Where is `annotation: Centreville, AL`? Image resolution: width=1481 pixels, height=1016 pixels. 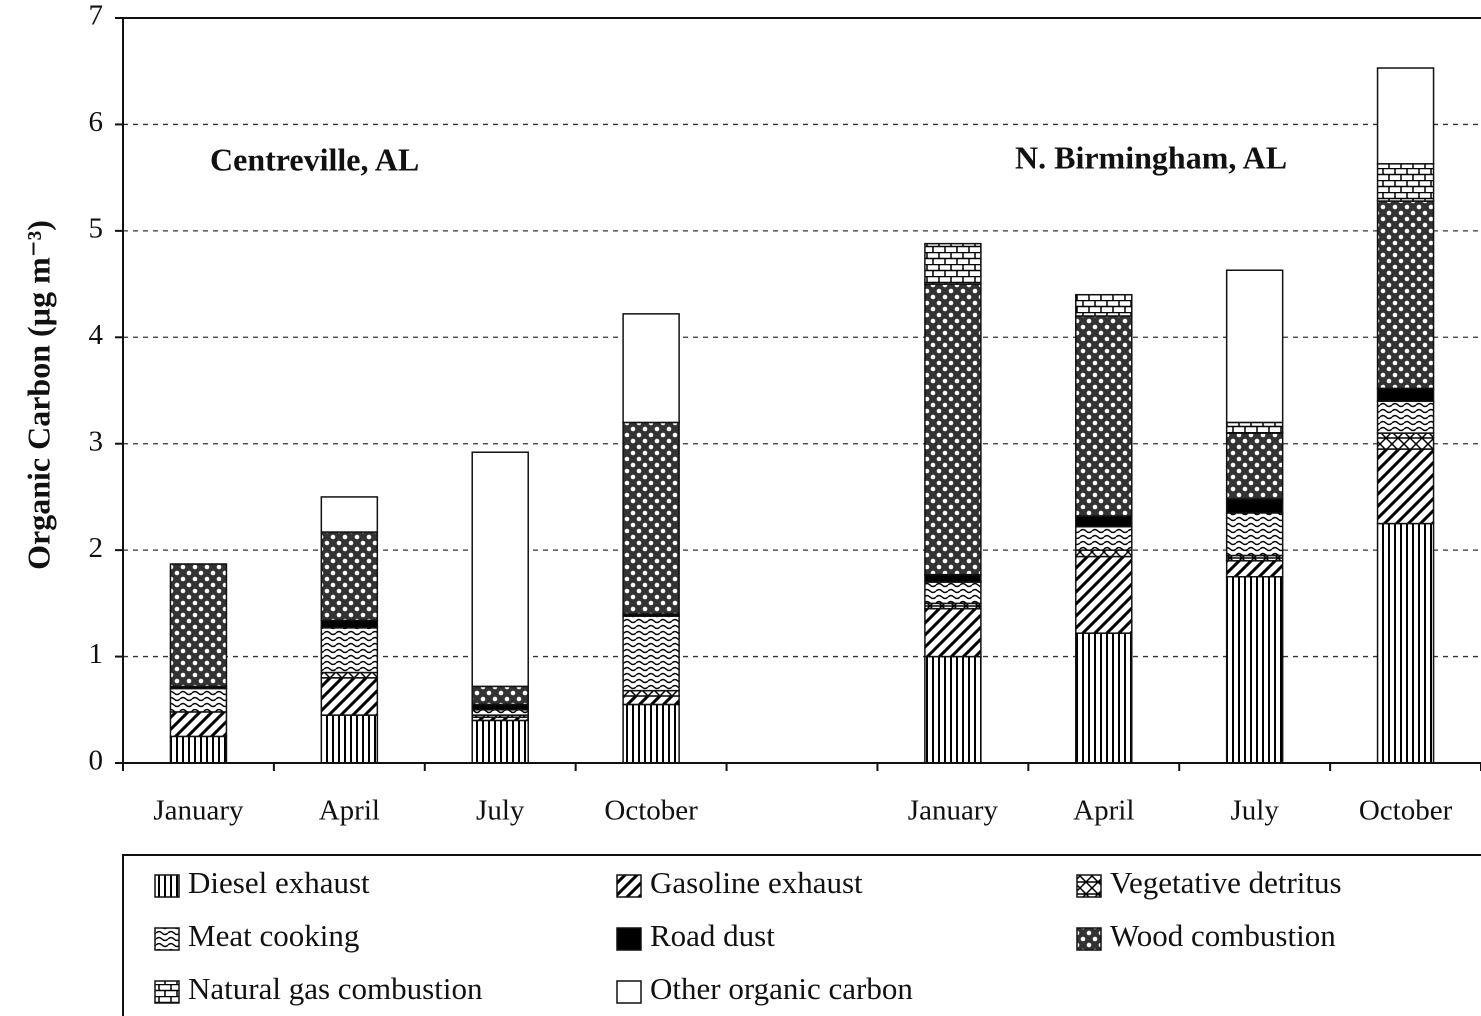 annotation: Centreville, AL is located at coordinates (314, 159).